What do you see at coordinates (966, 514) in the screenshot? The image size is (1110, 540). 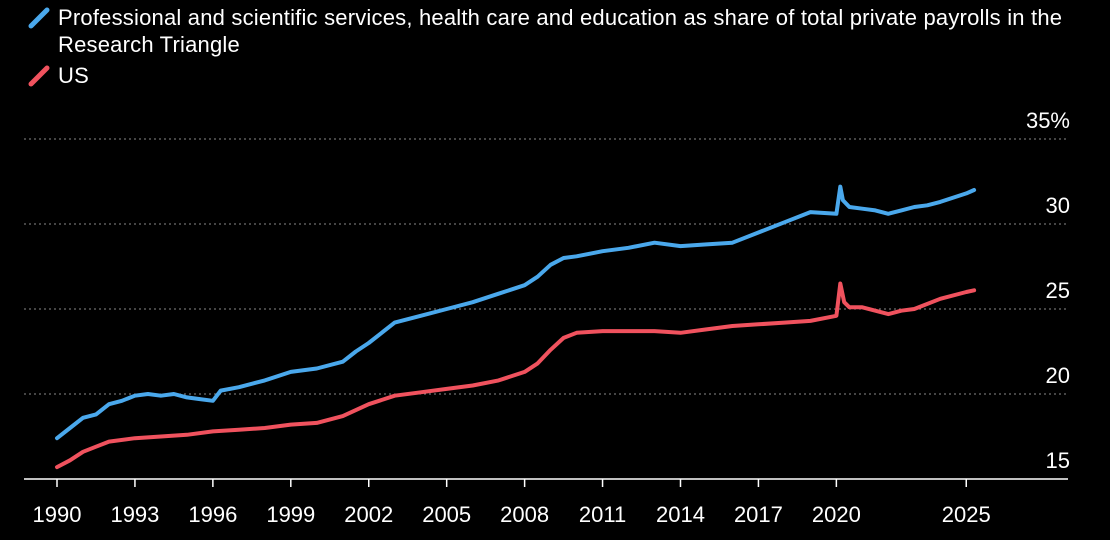 I see `x-tick-label-2025: 2025` at bounding box center [966, 514].